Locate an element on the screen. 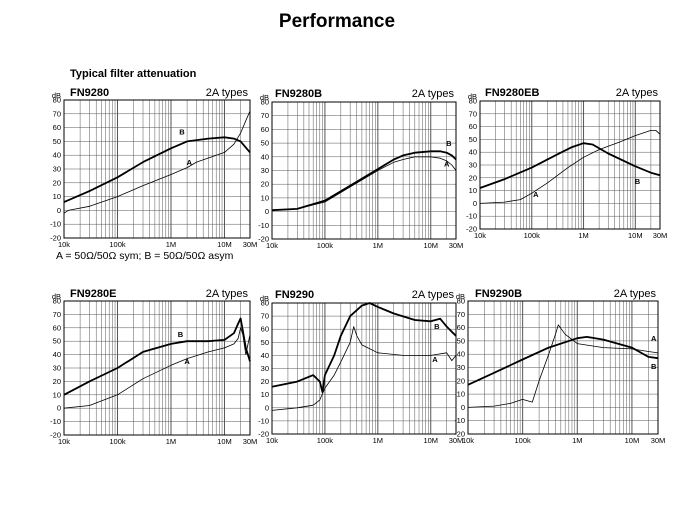  chart-title: FN9280E is located at coordinates (93, 294).